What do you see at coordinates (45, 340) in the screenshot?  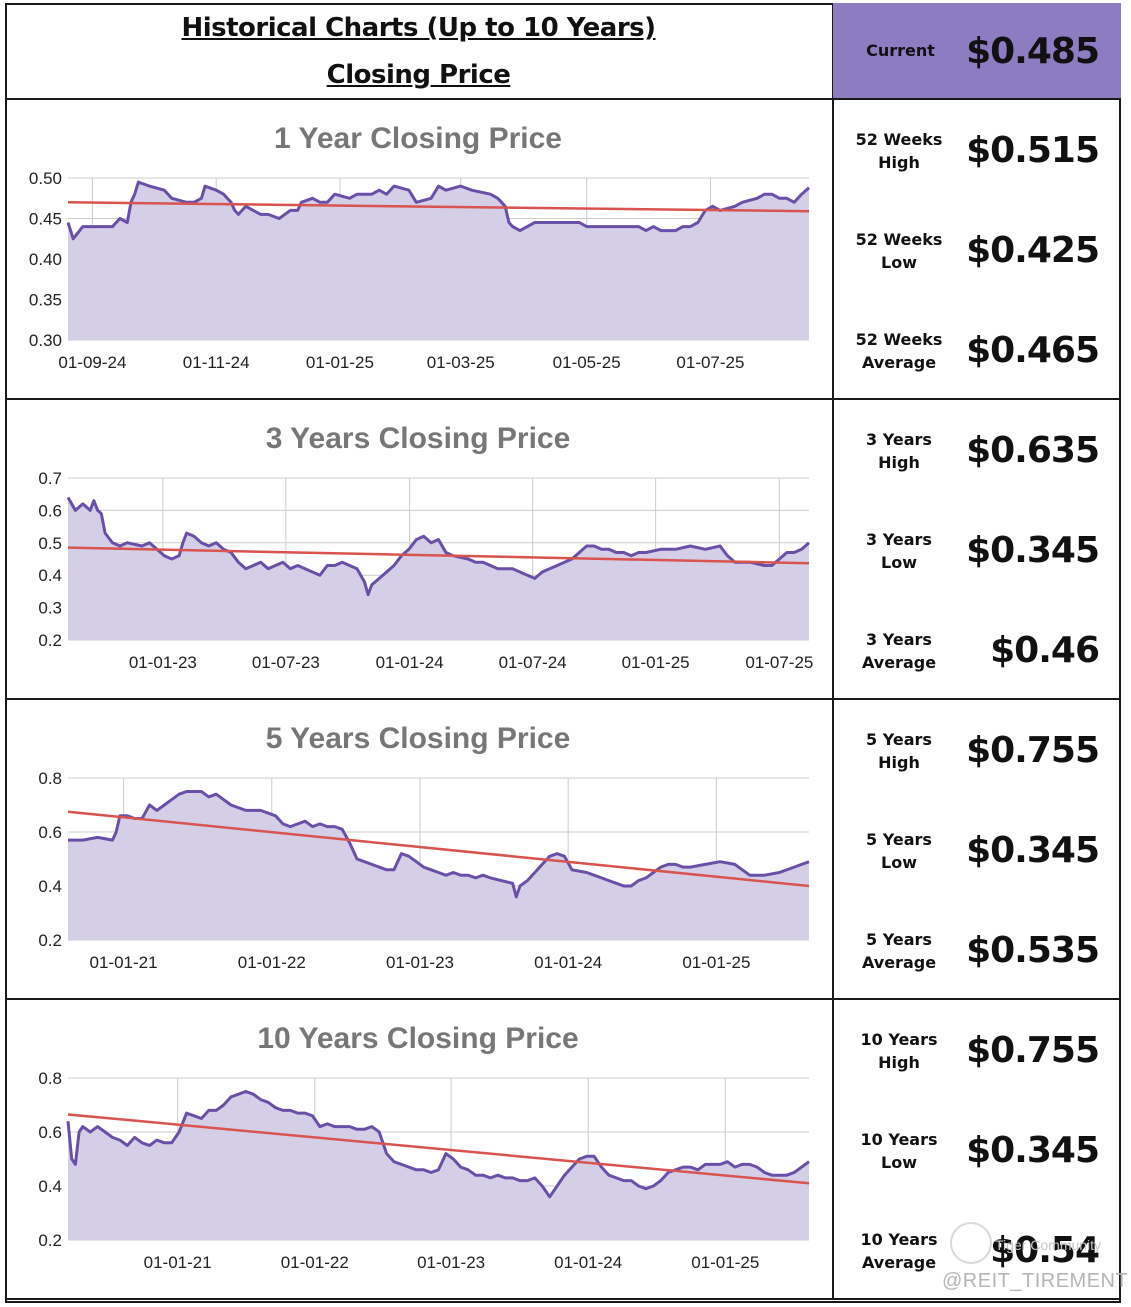 I see `y-tick-label: 0.30` at bounding box center [45, 340].